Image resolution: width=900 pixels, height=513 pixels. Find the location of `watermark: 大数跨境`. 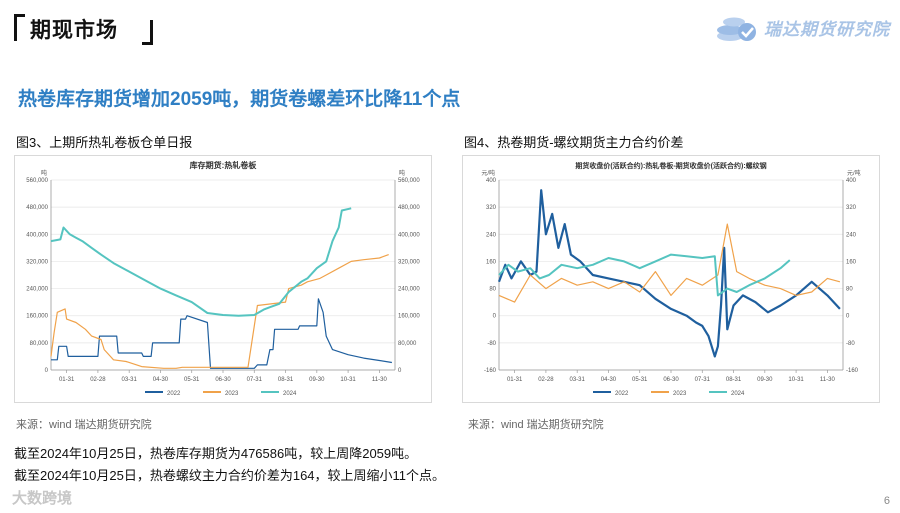

watermark: 大数跨境 is located at coordinates (42, 498).